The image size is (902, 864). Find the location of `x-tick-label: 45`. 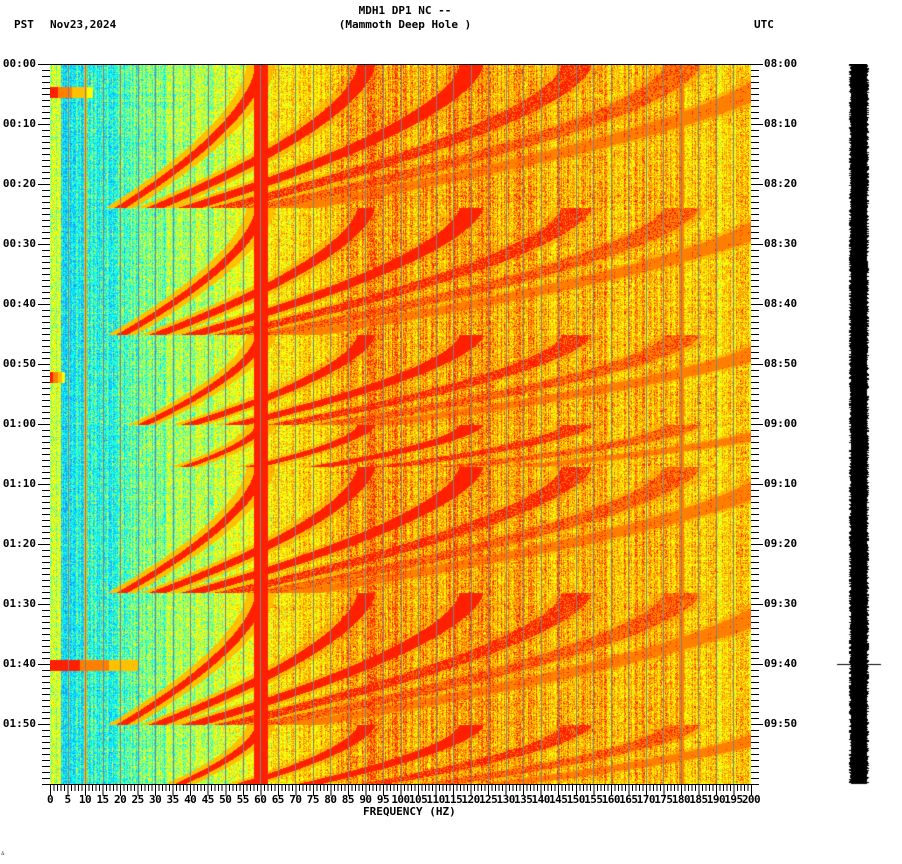

x-tick-label: 45 is located at coordinates (208, 799).